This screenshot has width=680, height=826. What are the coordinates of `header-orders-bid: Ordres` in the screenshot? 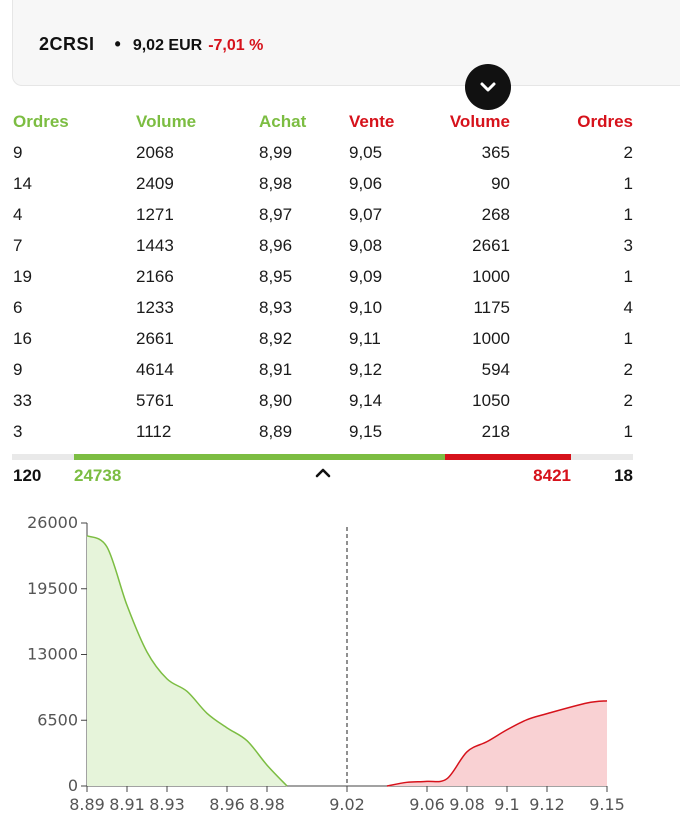 It's located at (41, 121).